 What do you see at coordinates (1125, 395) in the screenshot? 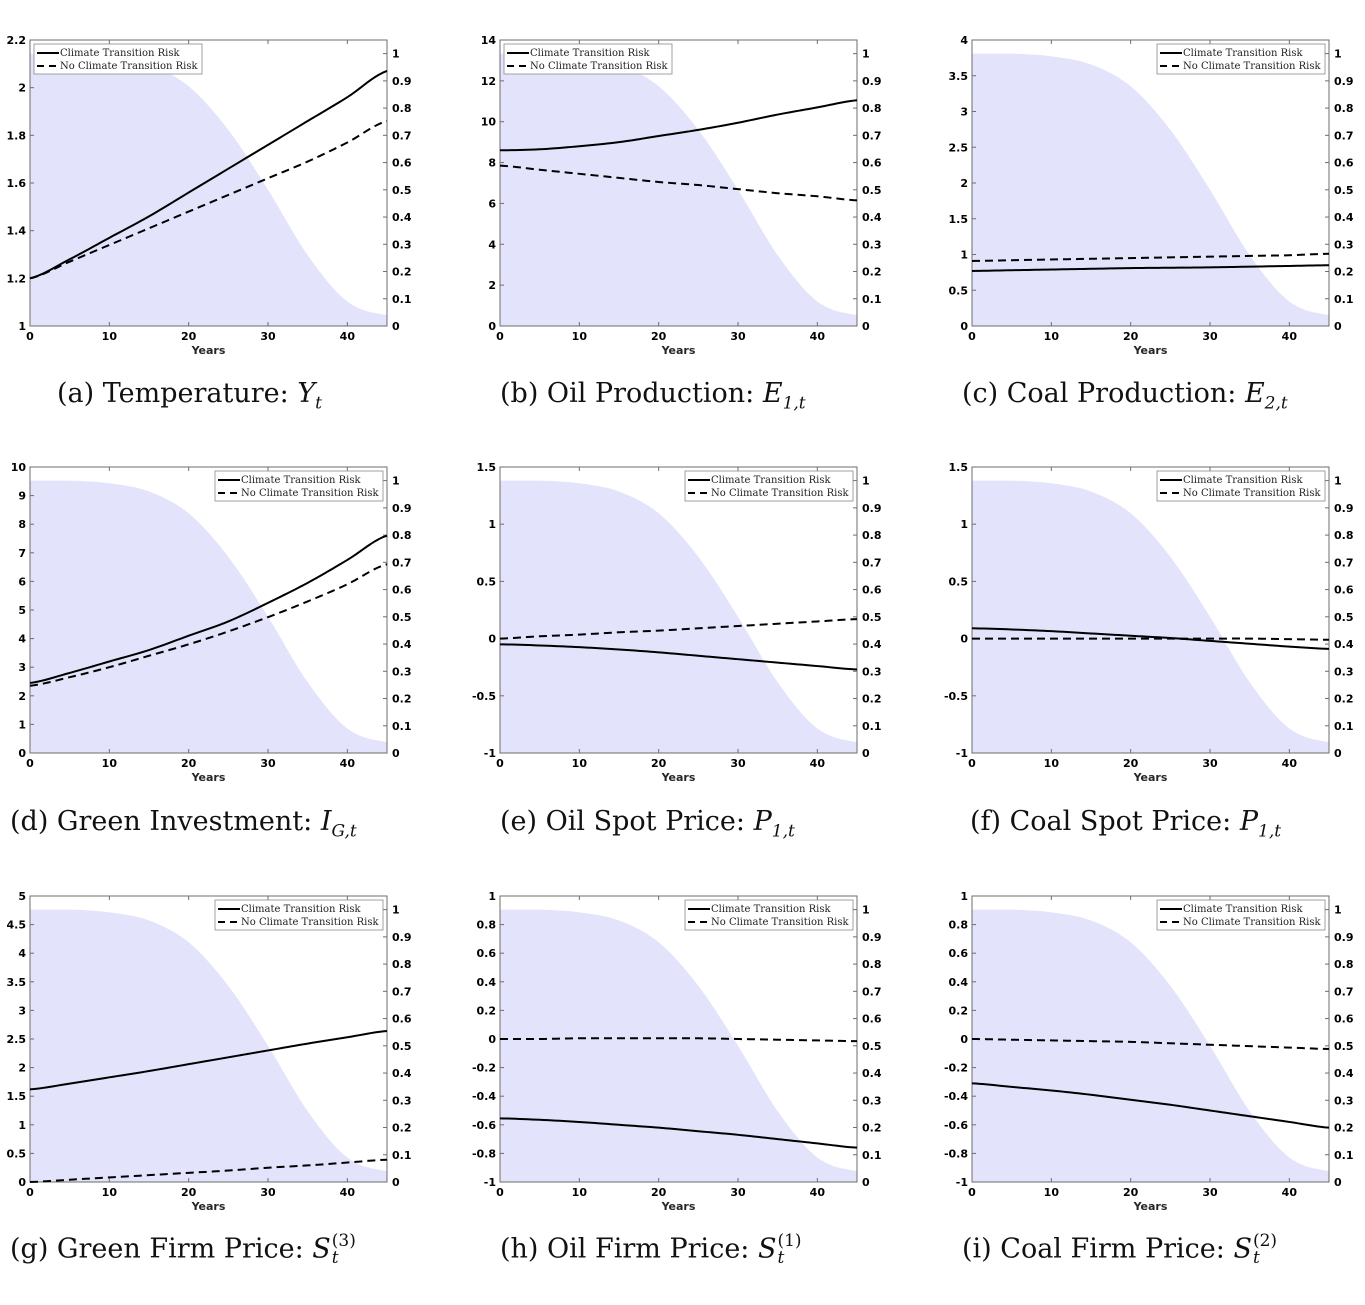
I see `caption-c: (c) Coal Production: E2,t` at bounding box center [1125, 395].